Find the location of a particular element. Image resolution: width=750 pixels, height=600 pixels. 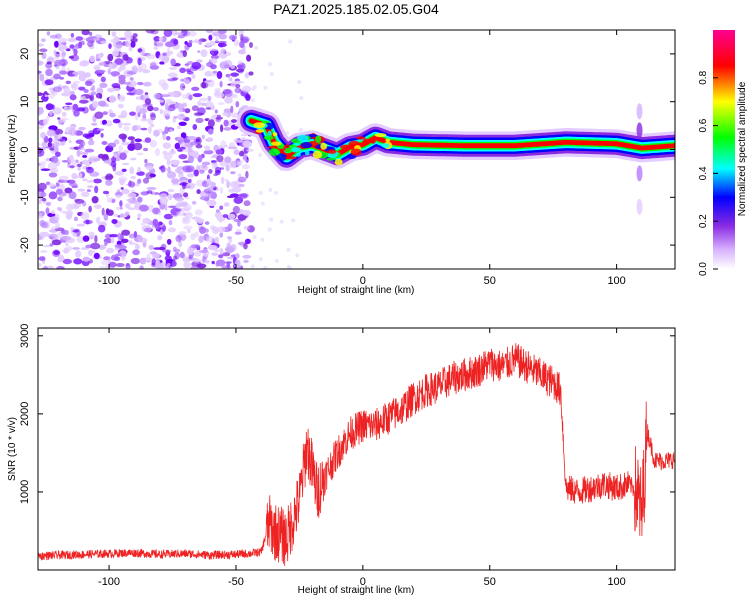

colorbar-tick-label: 0.2 is located at coordinates (703, 221).